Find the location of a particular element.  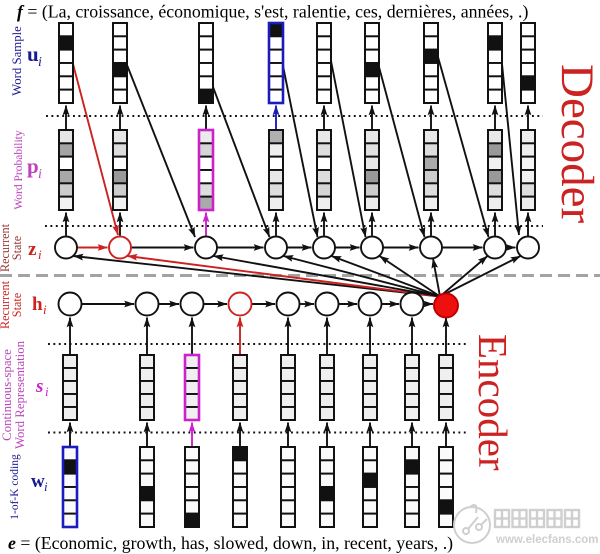

svg-text: p is located at coordinates (33, 166).